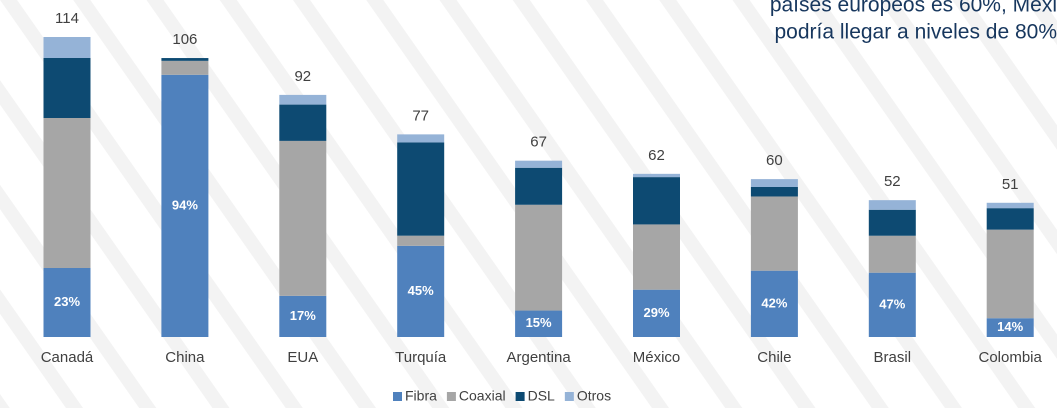 The width and height of the screenshot is (1057, 408). What do you see at coordinates (184, 39) in the screenshot?
I see `total-label: 106` at bounding box center [184, 39].